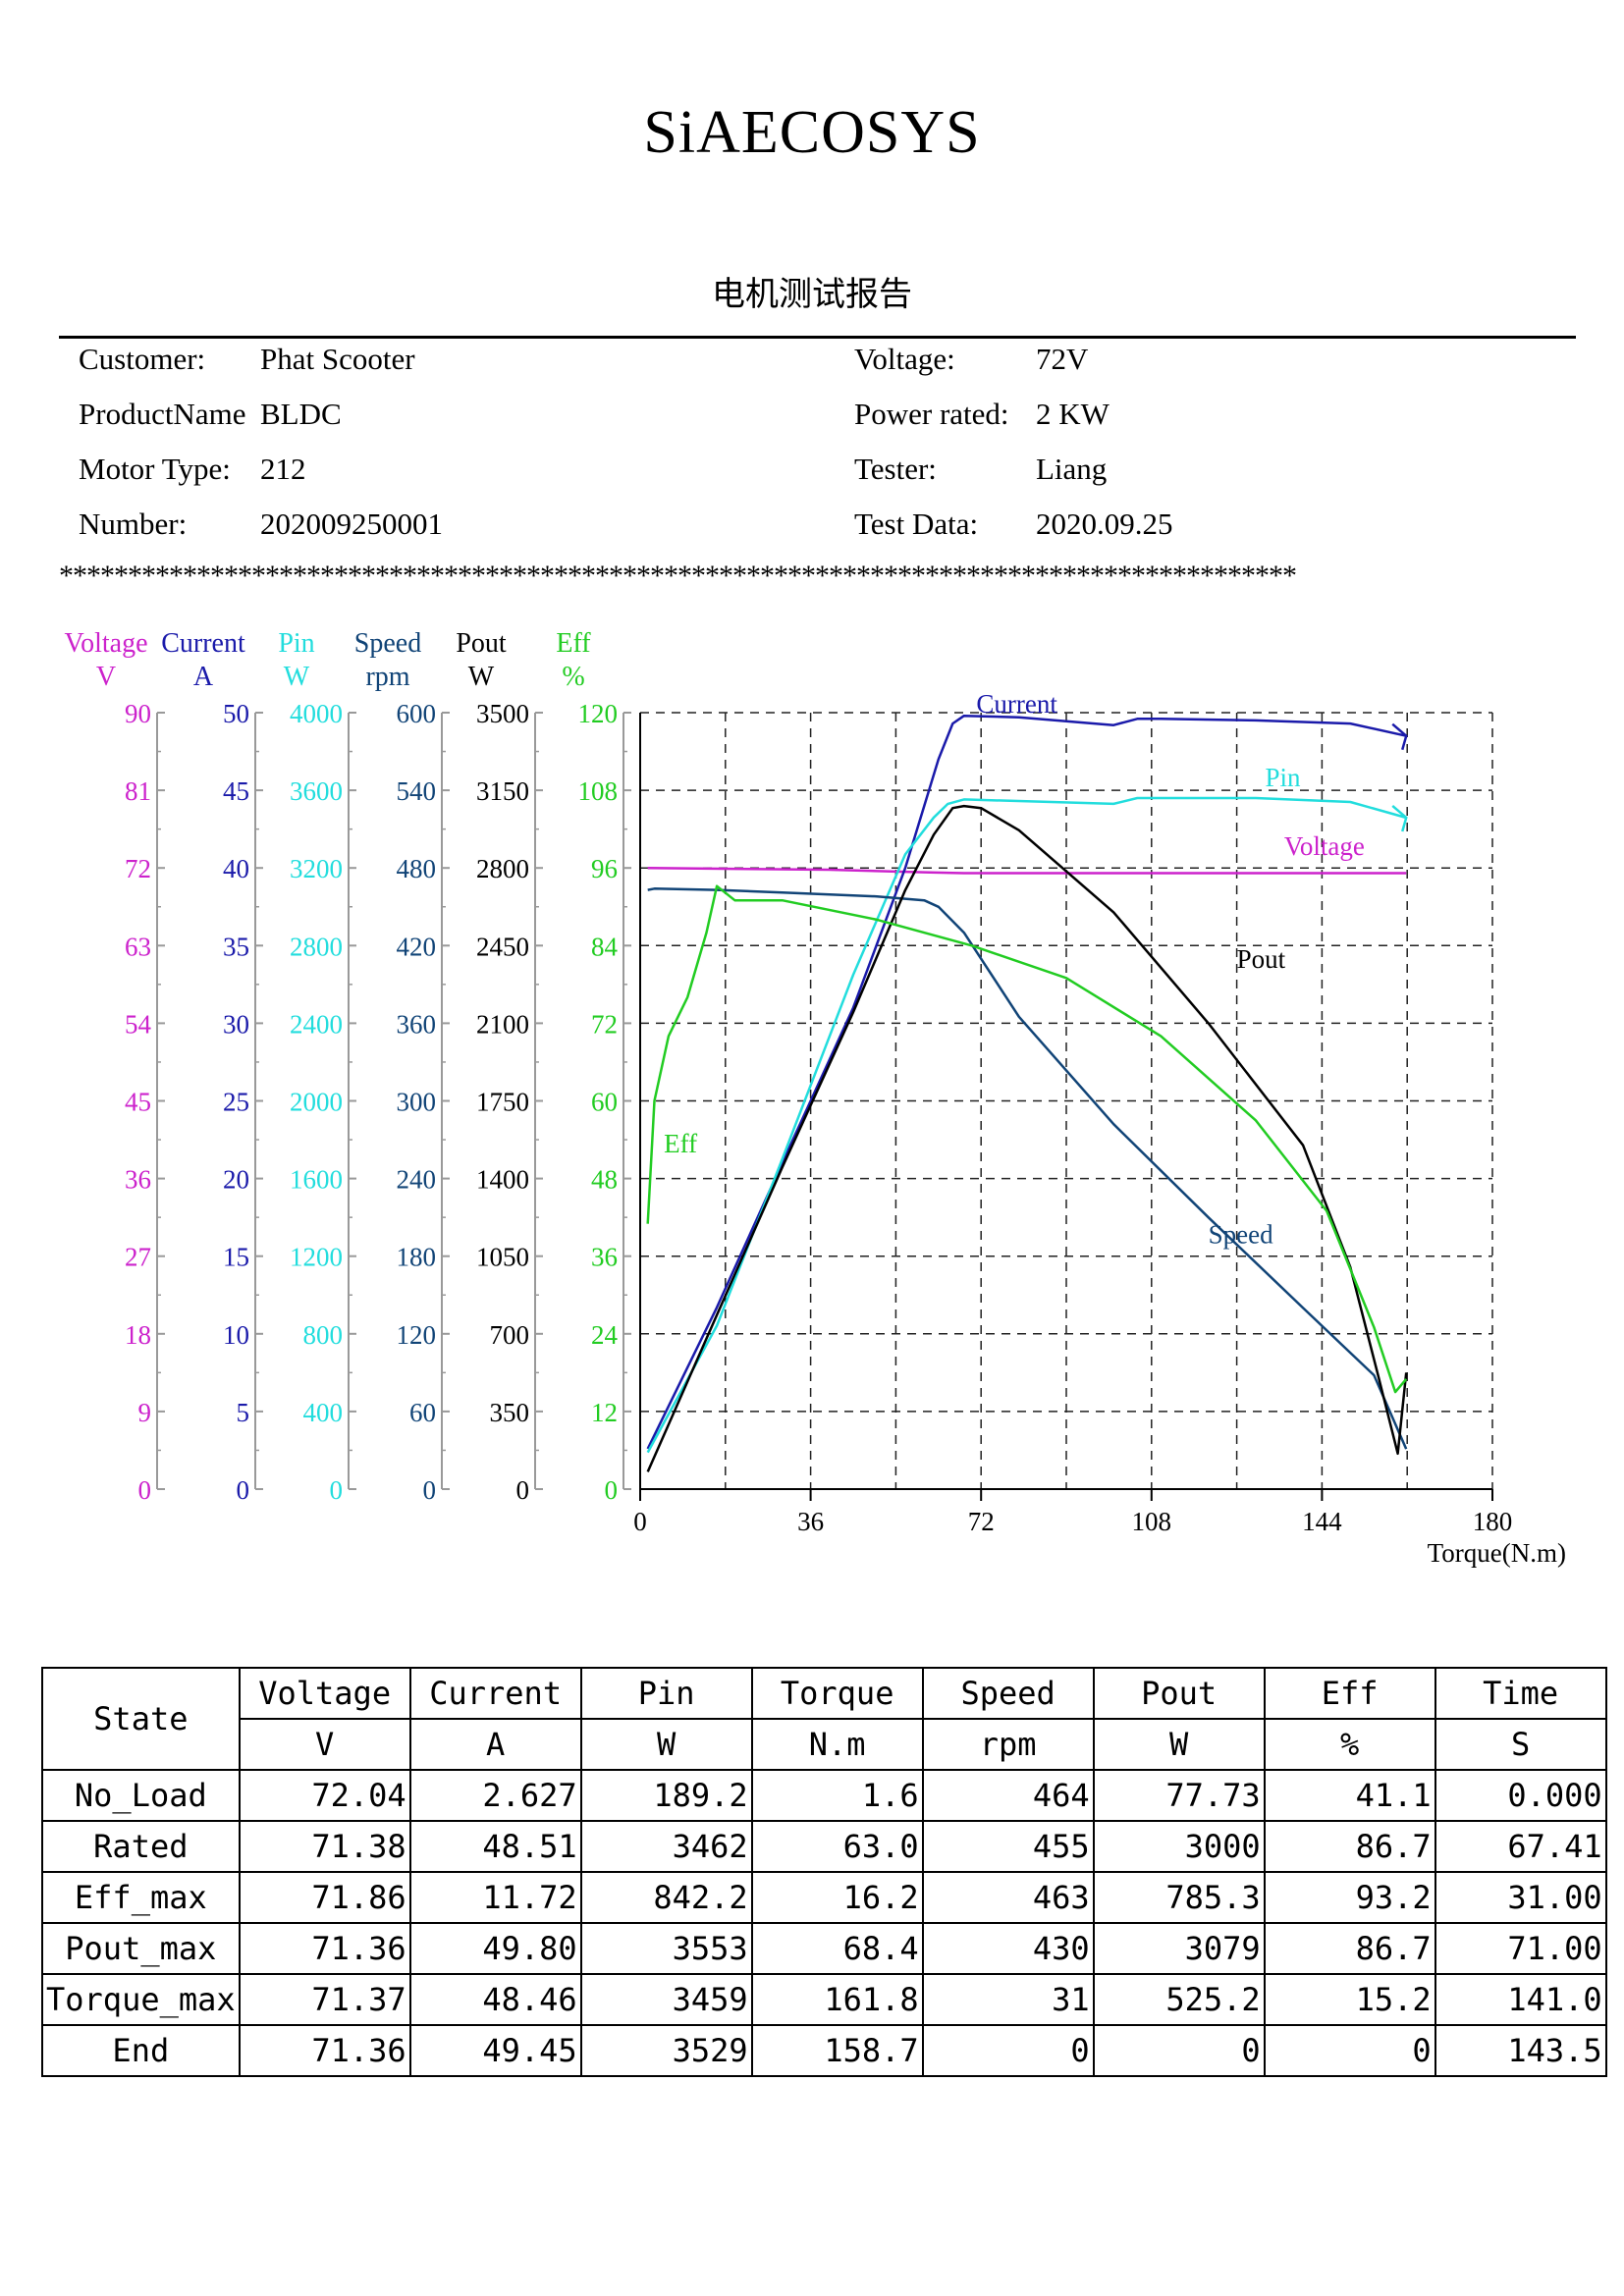  What do you see at coordinates (337, 359) in the screenshot?
I see `customer-value: Phat Scooter` at bounding box center [337, 359].